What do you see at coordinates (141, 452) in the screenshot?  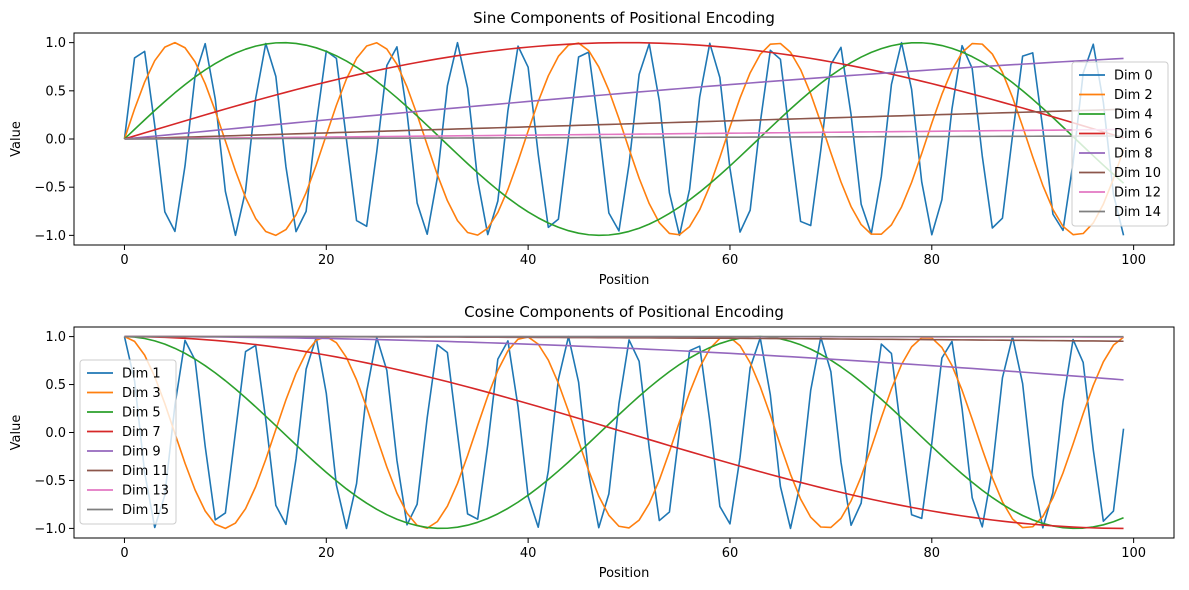 I see `legend-label-dim-9: Dim 9` at bounding box center [141, 452].